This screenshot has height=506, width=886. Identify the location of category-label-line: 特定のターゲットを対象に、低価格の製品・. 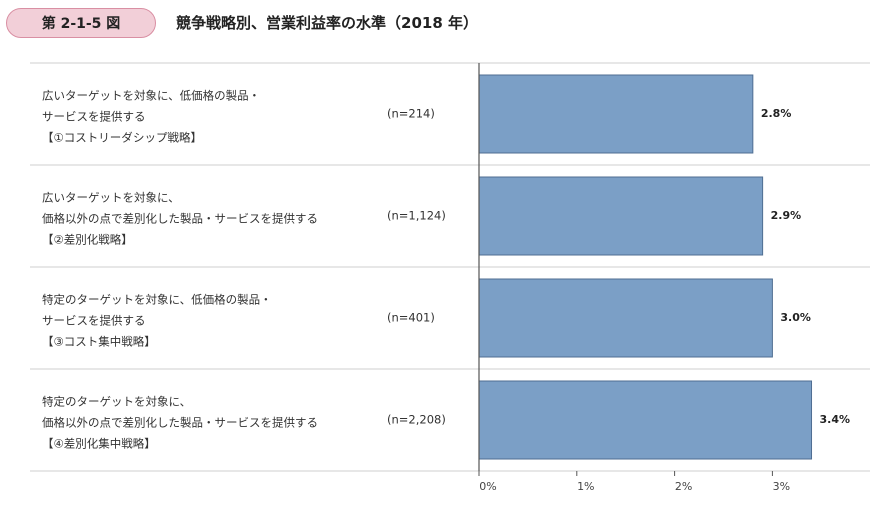
(157, 300).